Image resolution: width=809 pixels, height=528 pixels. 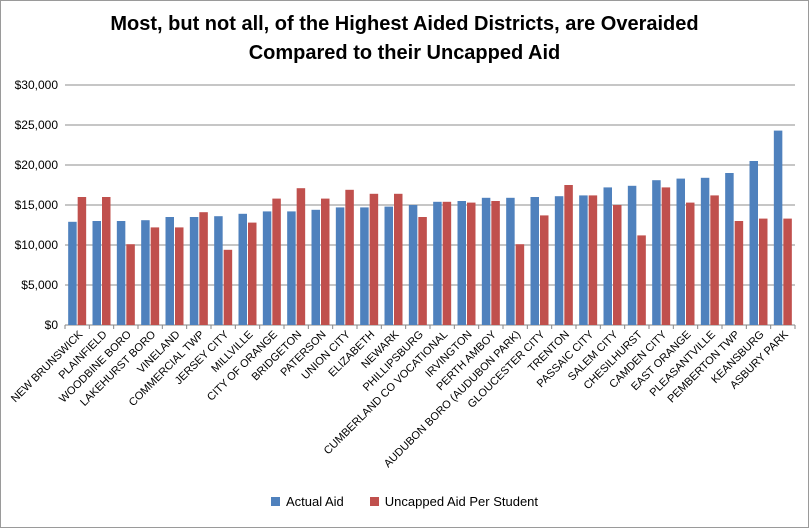 What do you see at coordinates (52, 325) in the screenshot?
I see `y-tick-label: $0` at bounding box center [52, 325].